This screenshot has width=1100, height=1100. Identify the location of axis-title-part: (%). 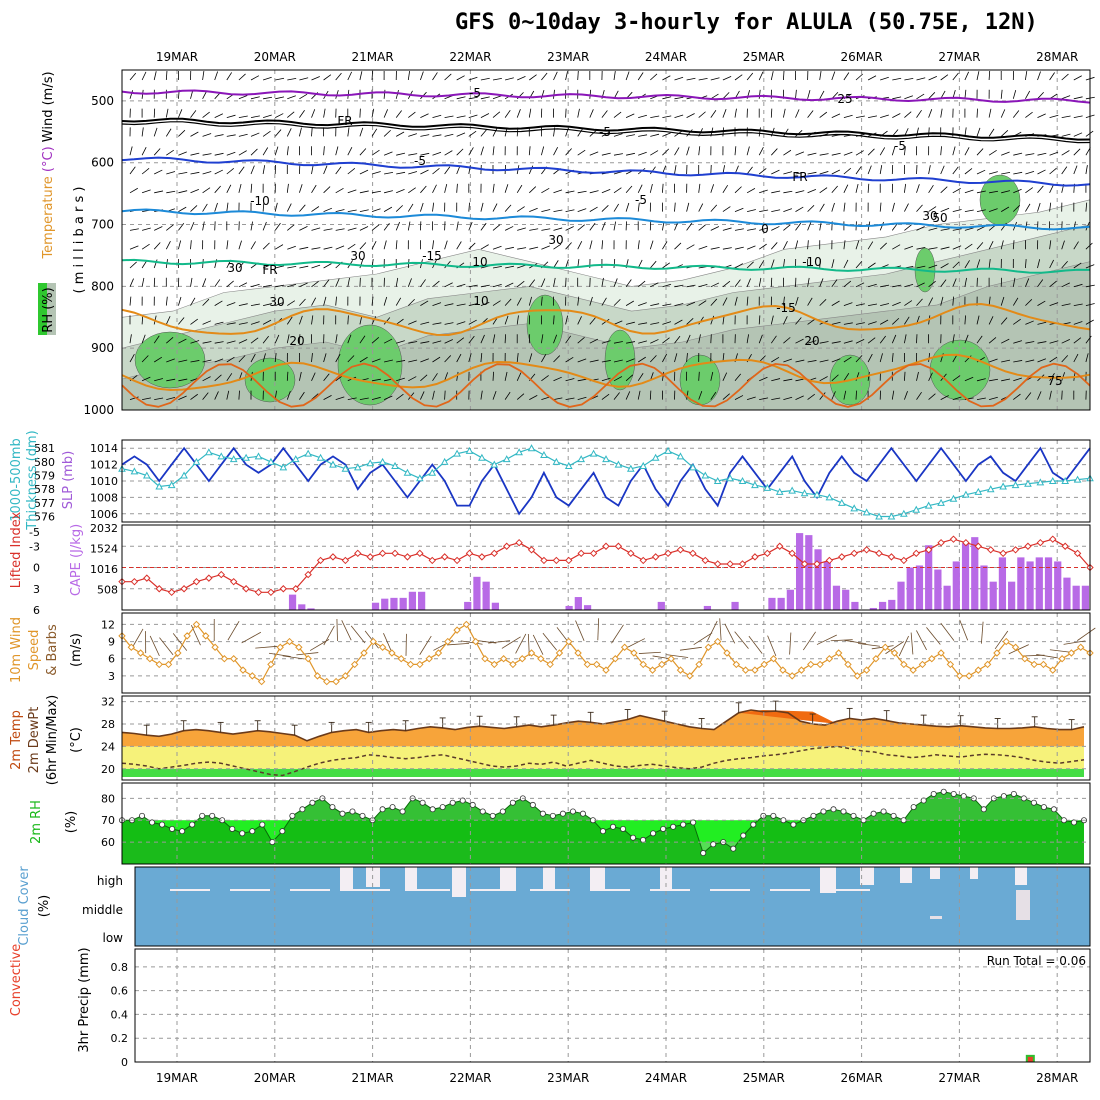
(44, 906).